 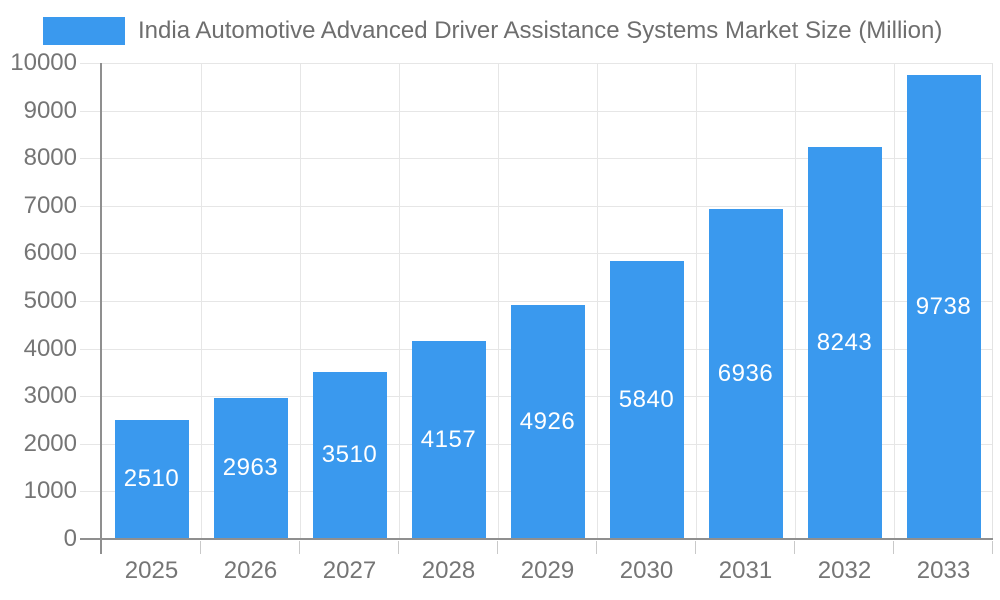 I want to click on bar-value-label: 2510, so click(x=151, y=479).